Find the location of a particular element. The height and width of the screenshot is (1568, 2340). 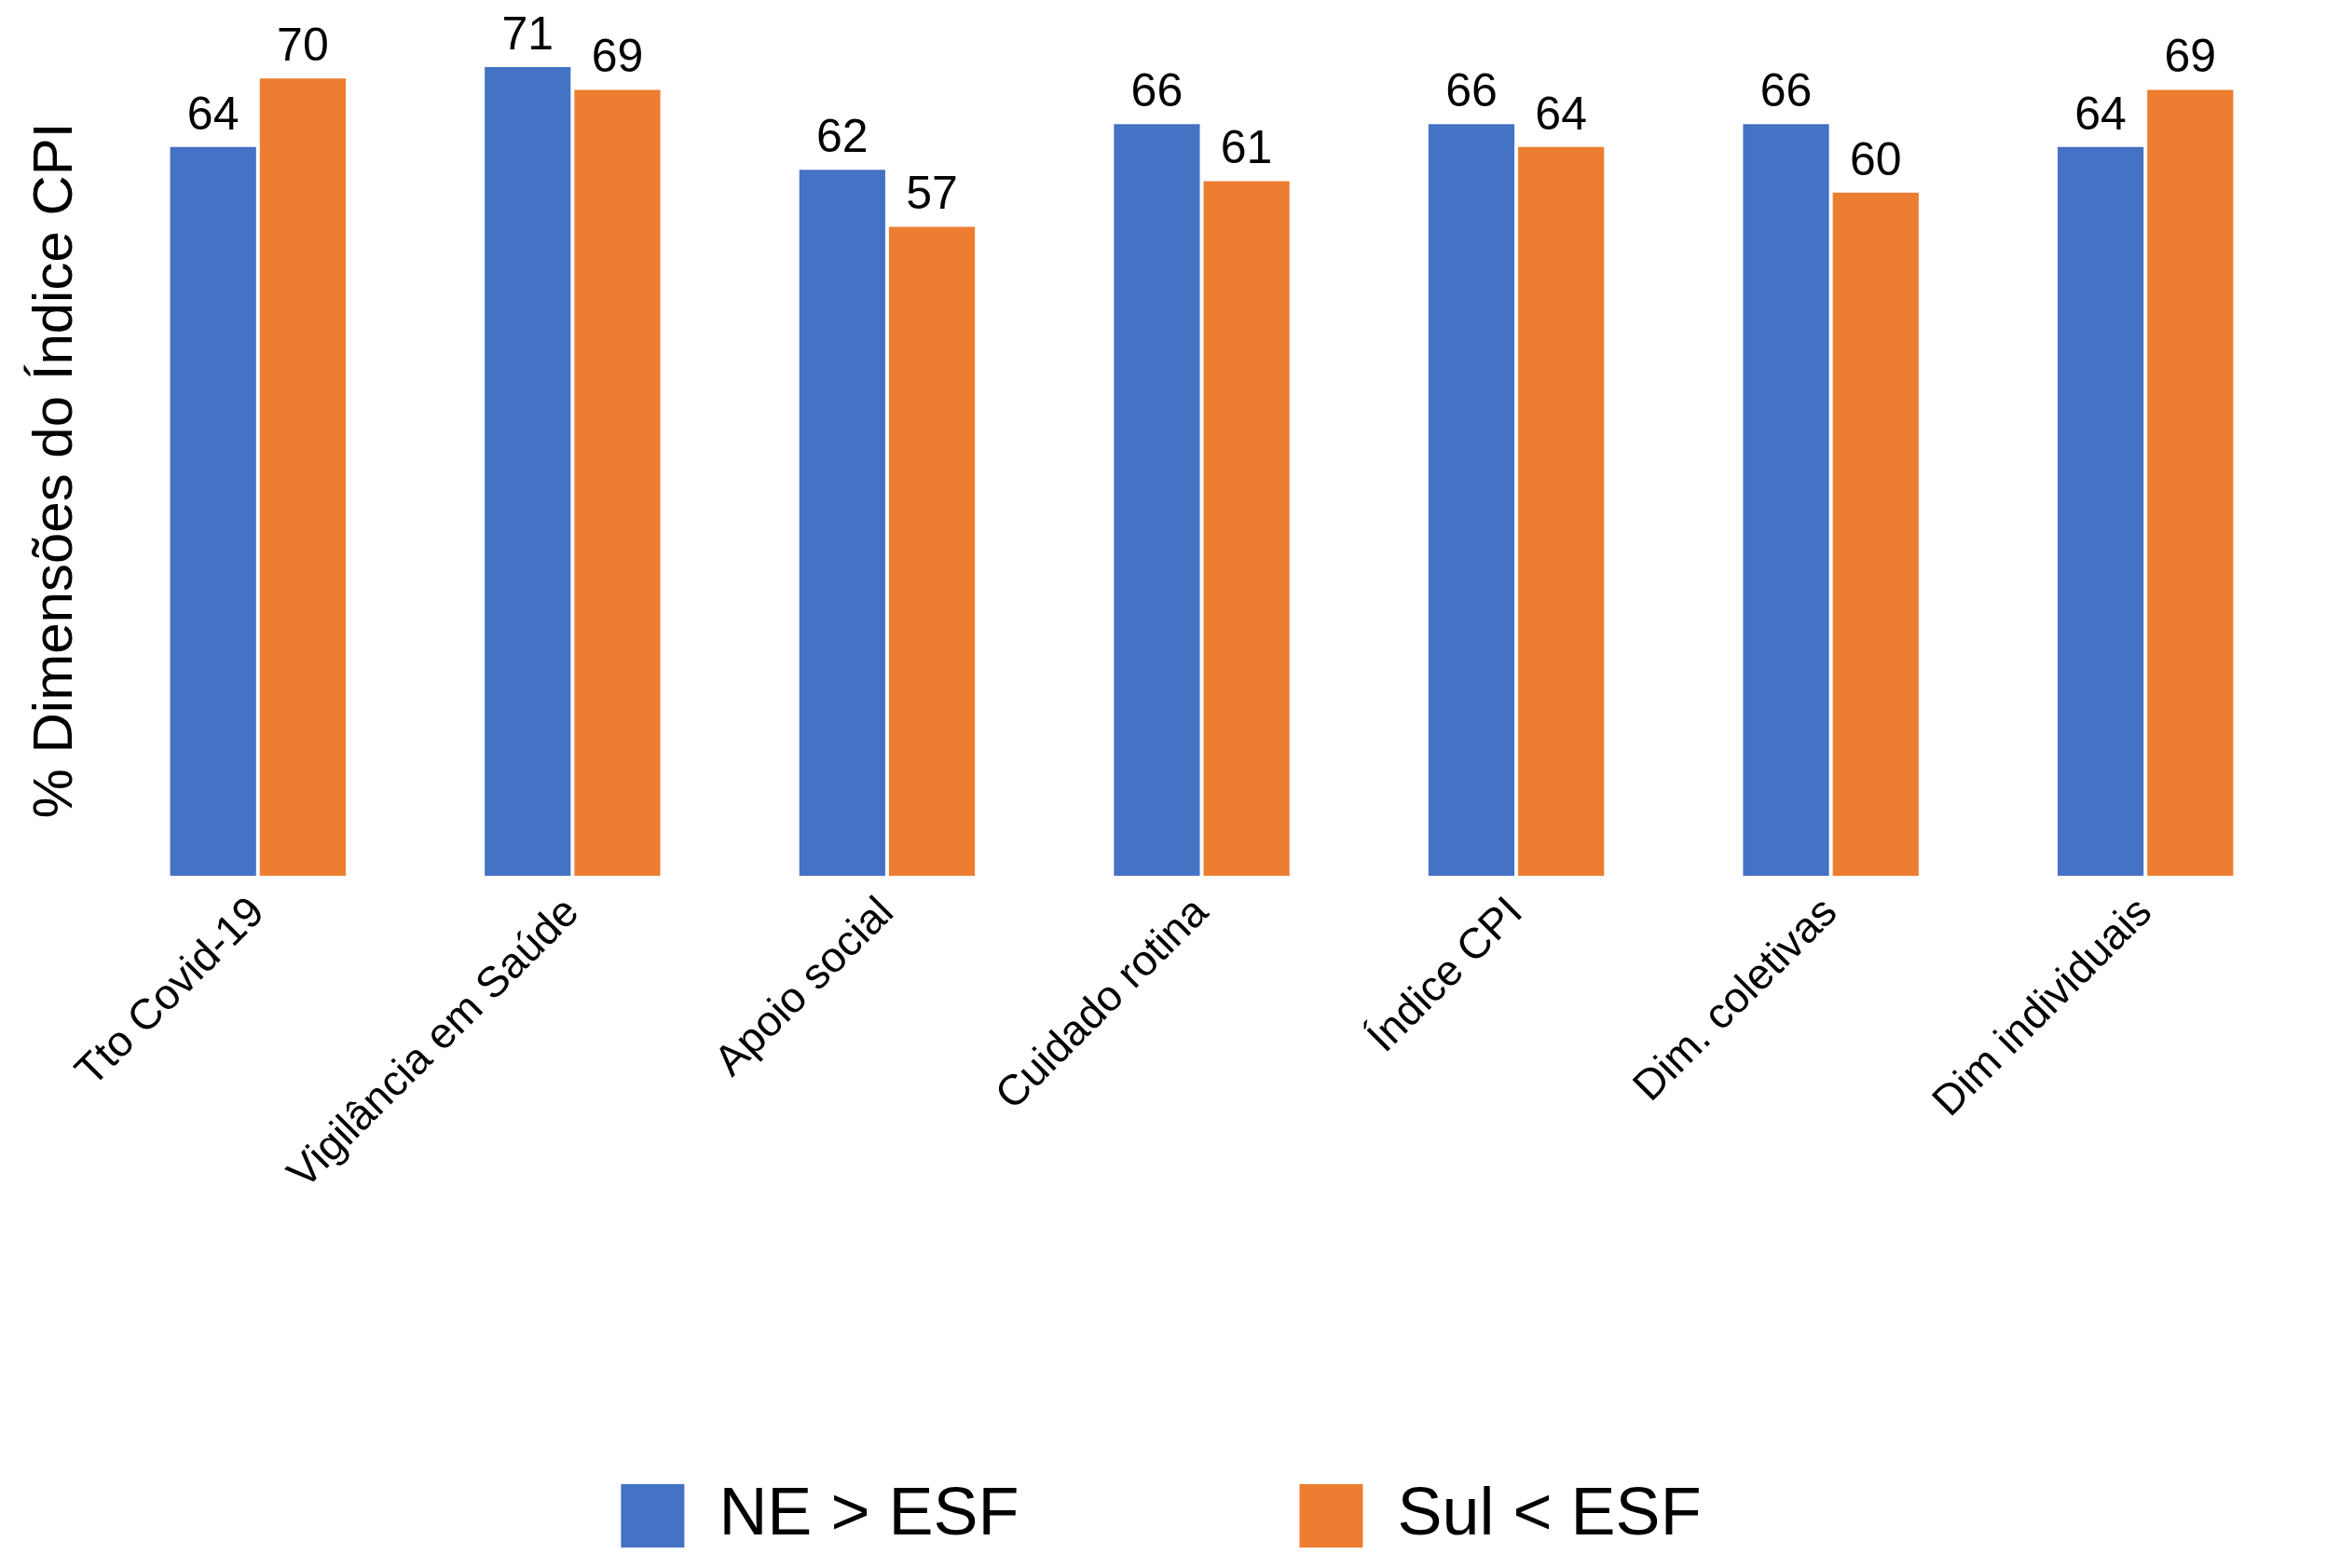

legend-label: Sul < ESF is located at coordinates (1549, 1510).